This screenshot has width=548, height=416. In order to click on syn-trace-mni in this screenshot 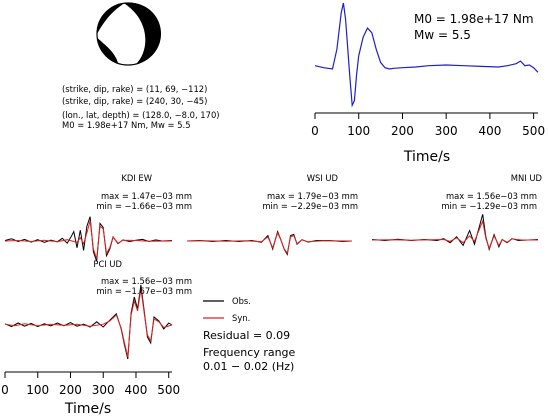, I will do `click(454, 234)`.